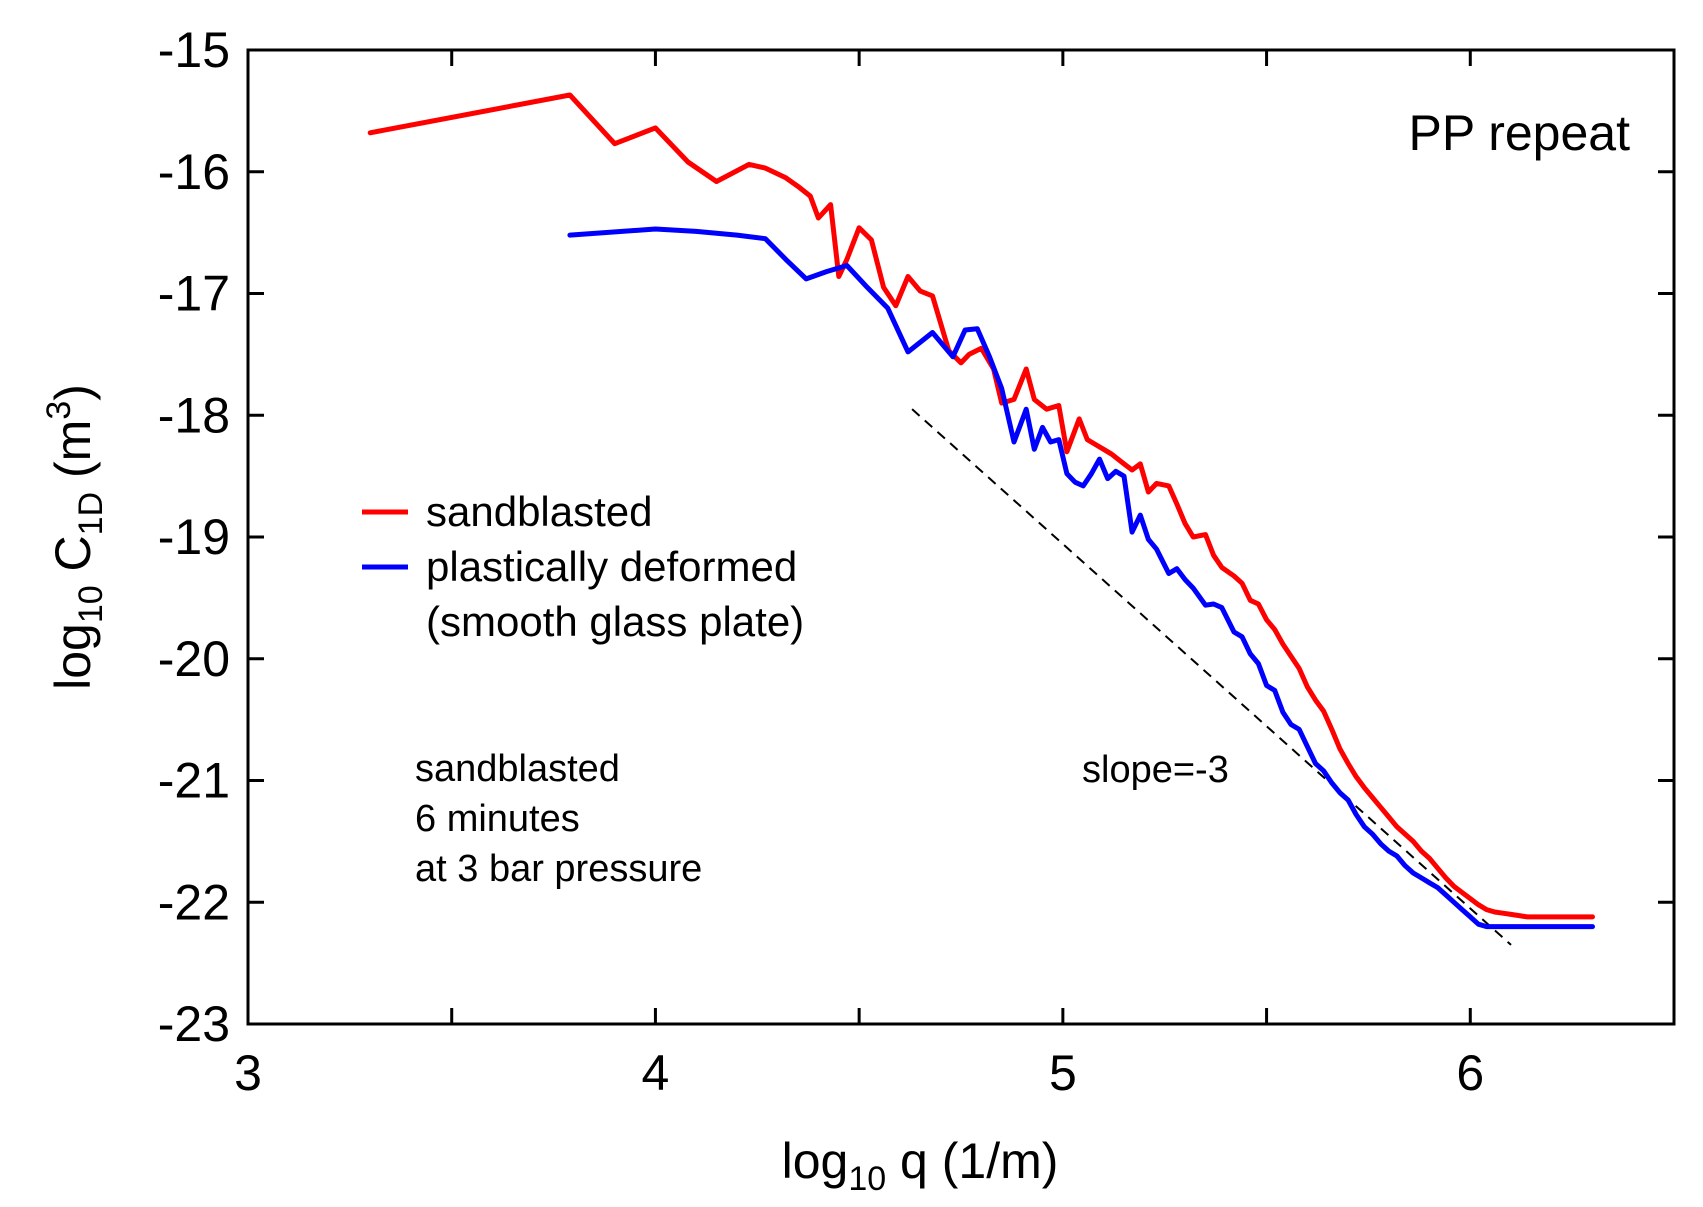  I want to click on annotation-line-2: 6 minutes, so click(497, 819).